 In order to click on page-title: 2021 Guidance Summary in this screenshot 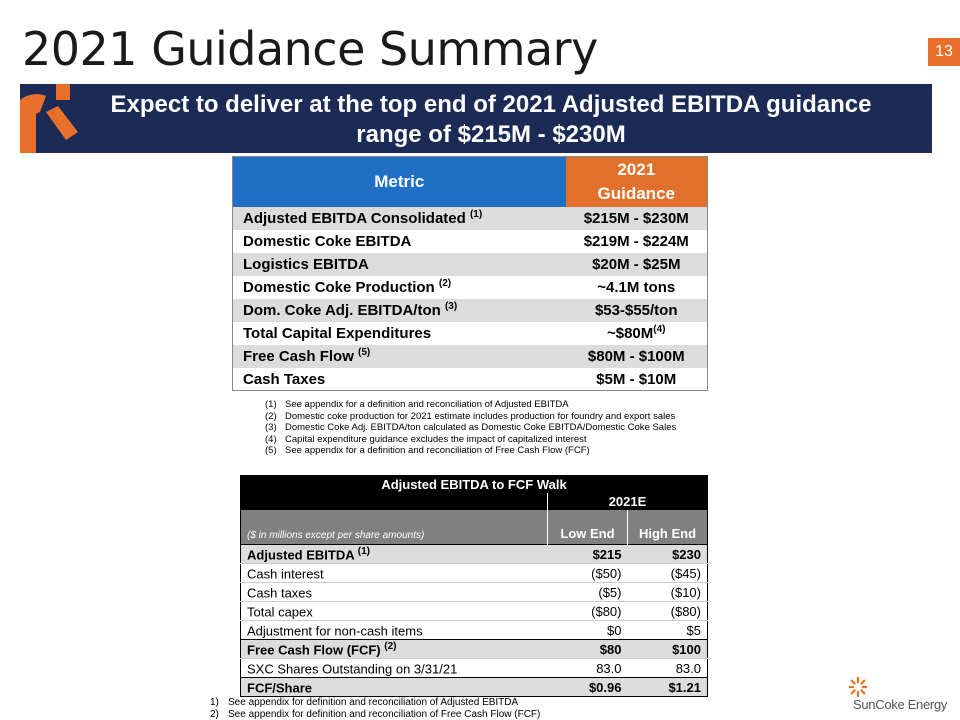, I will do `click(310, 49)`.